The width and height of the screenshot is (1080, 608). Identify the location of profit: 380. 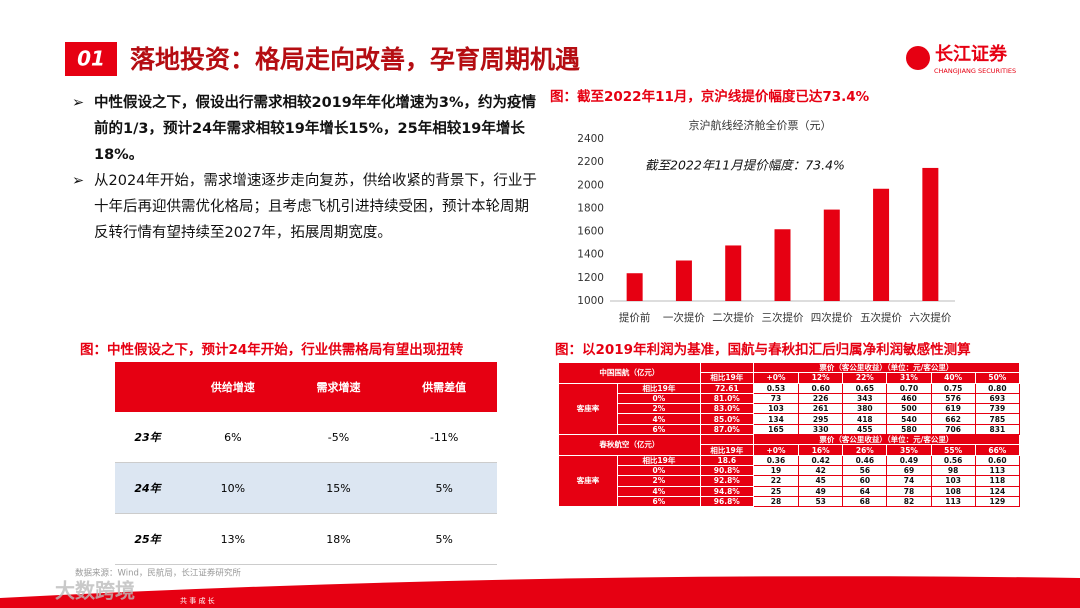
(865, 409).